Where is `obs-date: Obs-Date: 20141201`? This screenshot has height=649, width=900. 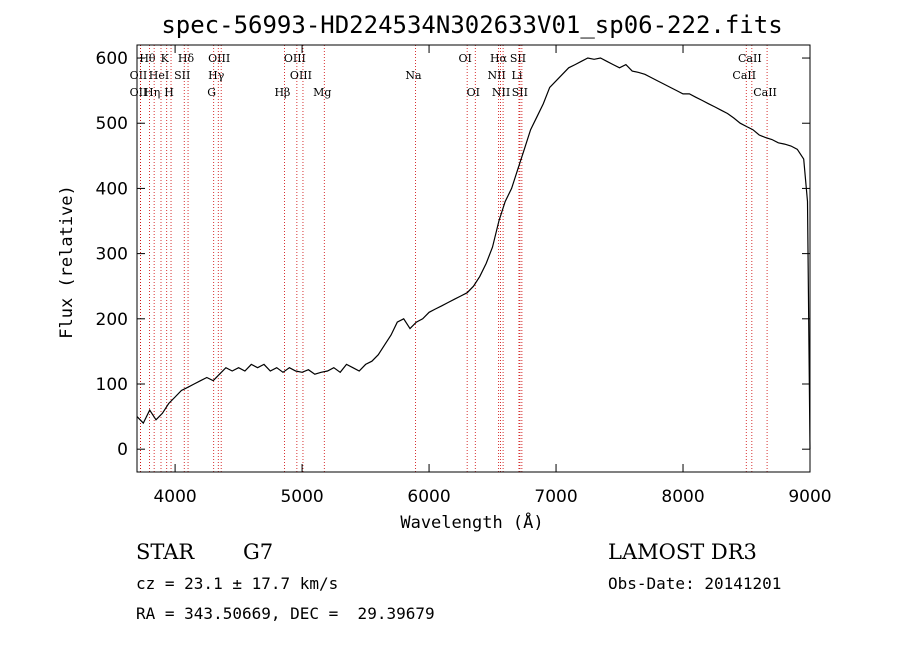 obs-date: Obs-Date: 20141201 is located at coordinates (695, 583).